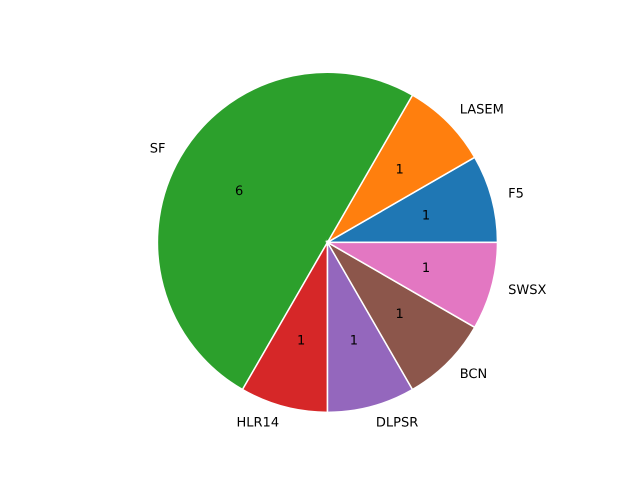 The height and width of the screenshot is (480, 640). Describe the element at coordinates (397, 422) in the screenshot. I see `slice-label: DLPSR` at that location.